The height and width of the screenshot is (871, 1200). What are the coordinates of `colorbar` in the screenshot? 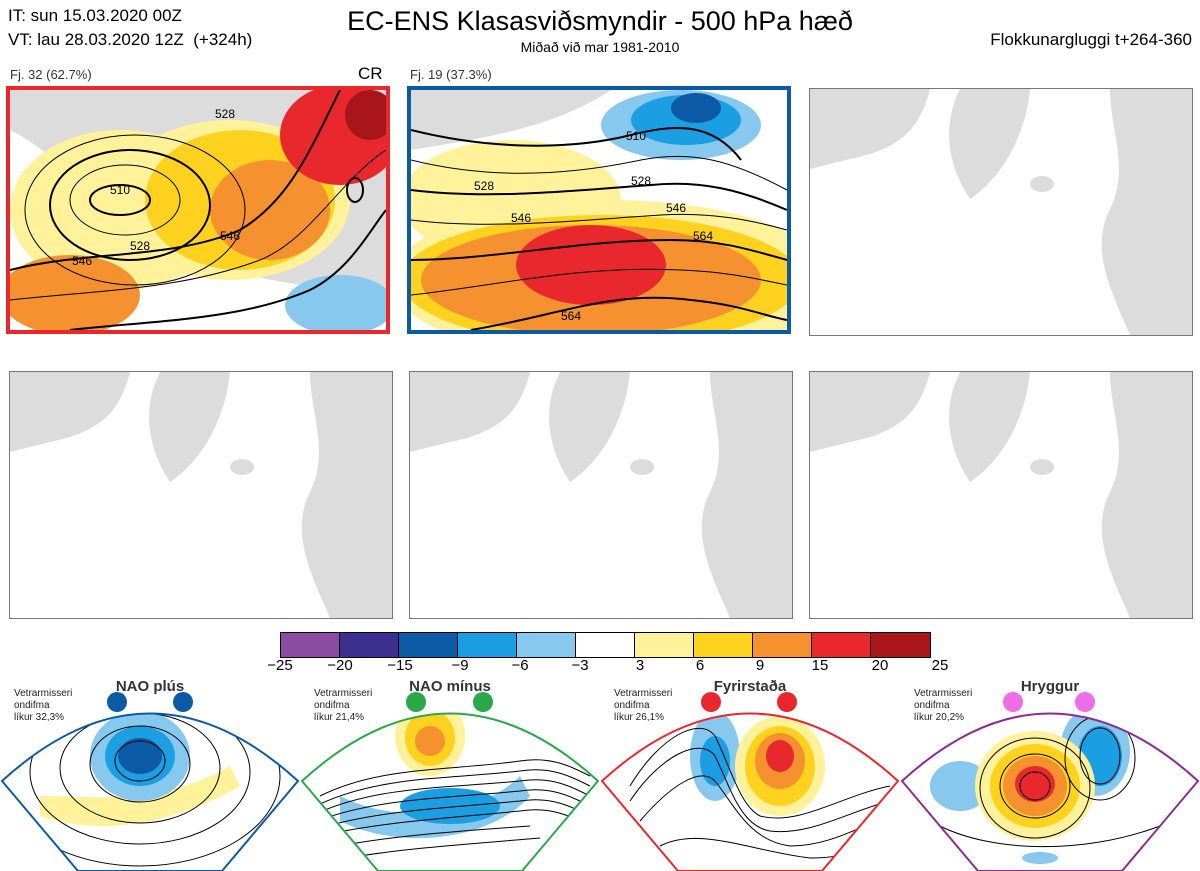 It's located at (605, 645).